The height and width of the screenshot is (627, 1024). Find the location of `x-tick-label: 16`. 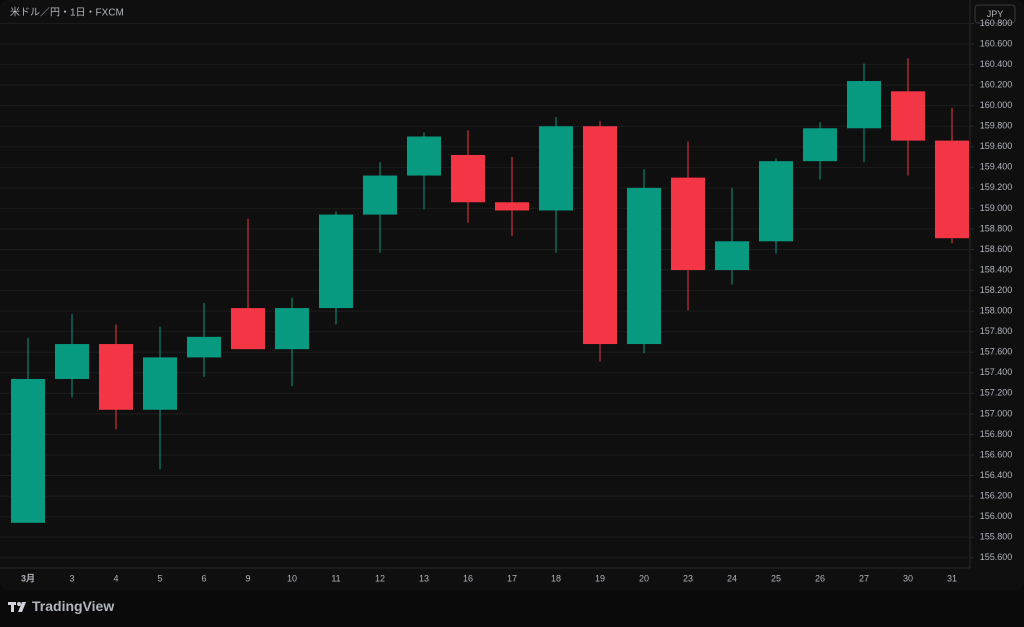

x-tick-label: 16 is located at coordinates (468, 578).